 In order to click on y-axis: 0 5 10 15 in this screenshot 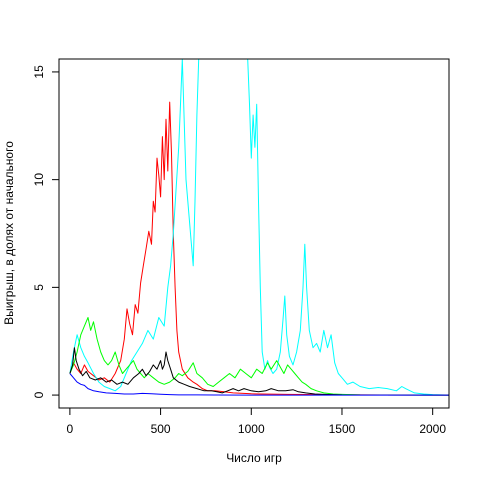, I will do `click(46, 231)`.